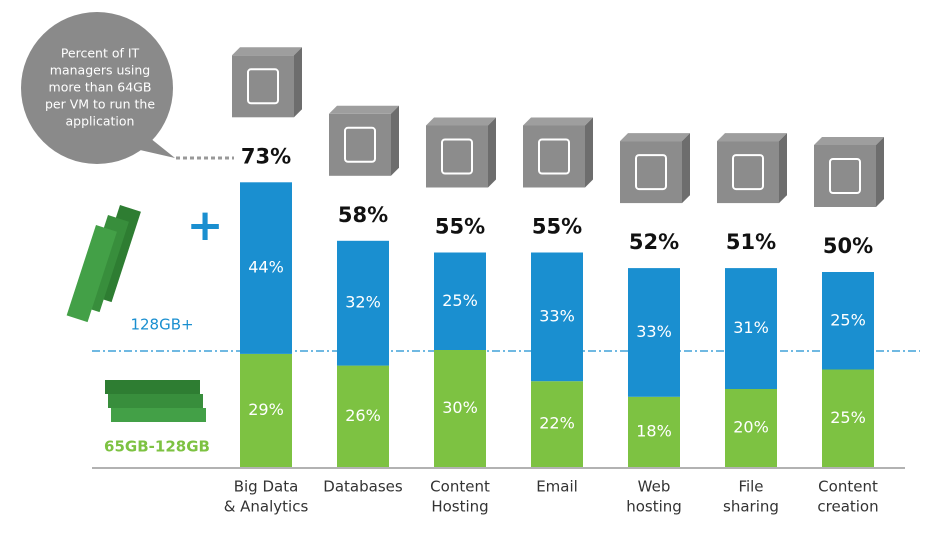 The width and height of the screenshot is (949, 539). What do you see at coordinates (751, 507) in the screenshot?
I see `x-tick-label: sharing` at bounding box center [751, 507].